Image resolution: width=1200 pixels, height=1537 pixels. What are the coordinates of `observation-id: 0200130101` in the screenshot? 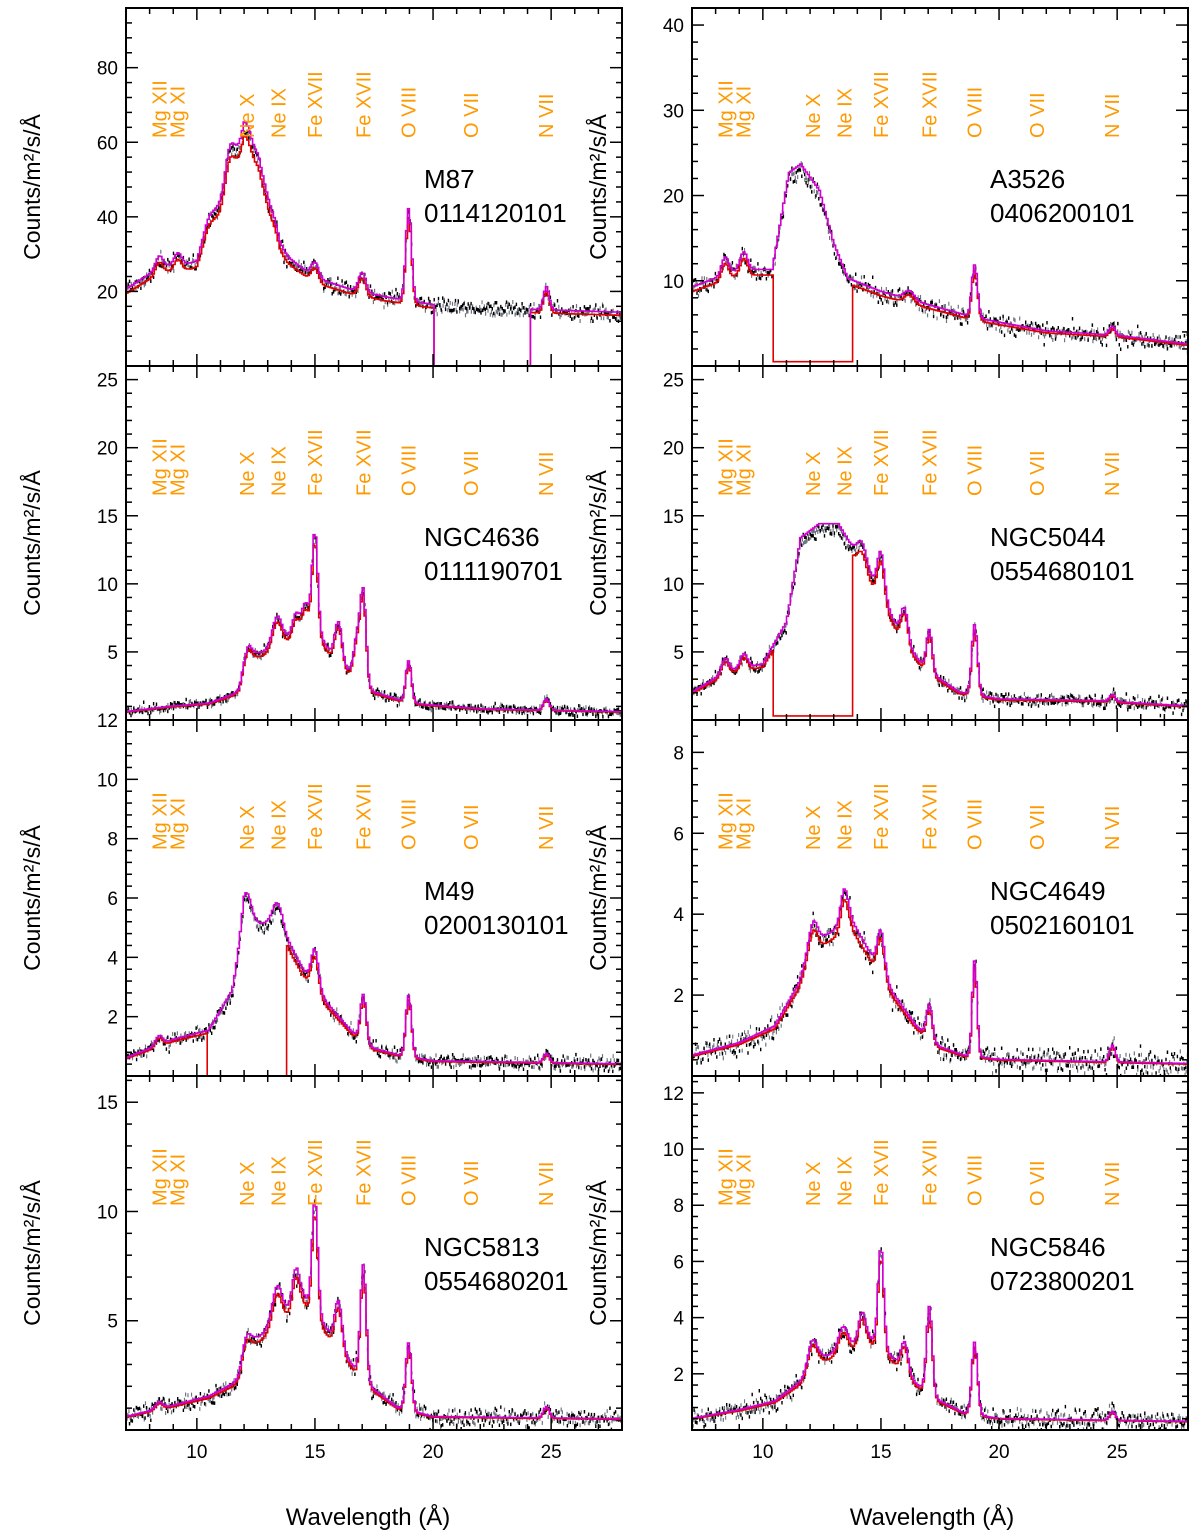 It's located at (496, 925).